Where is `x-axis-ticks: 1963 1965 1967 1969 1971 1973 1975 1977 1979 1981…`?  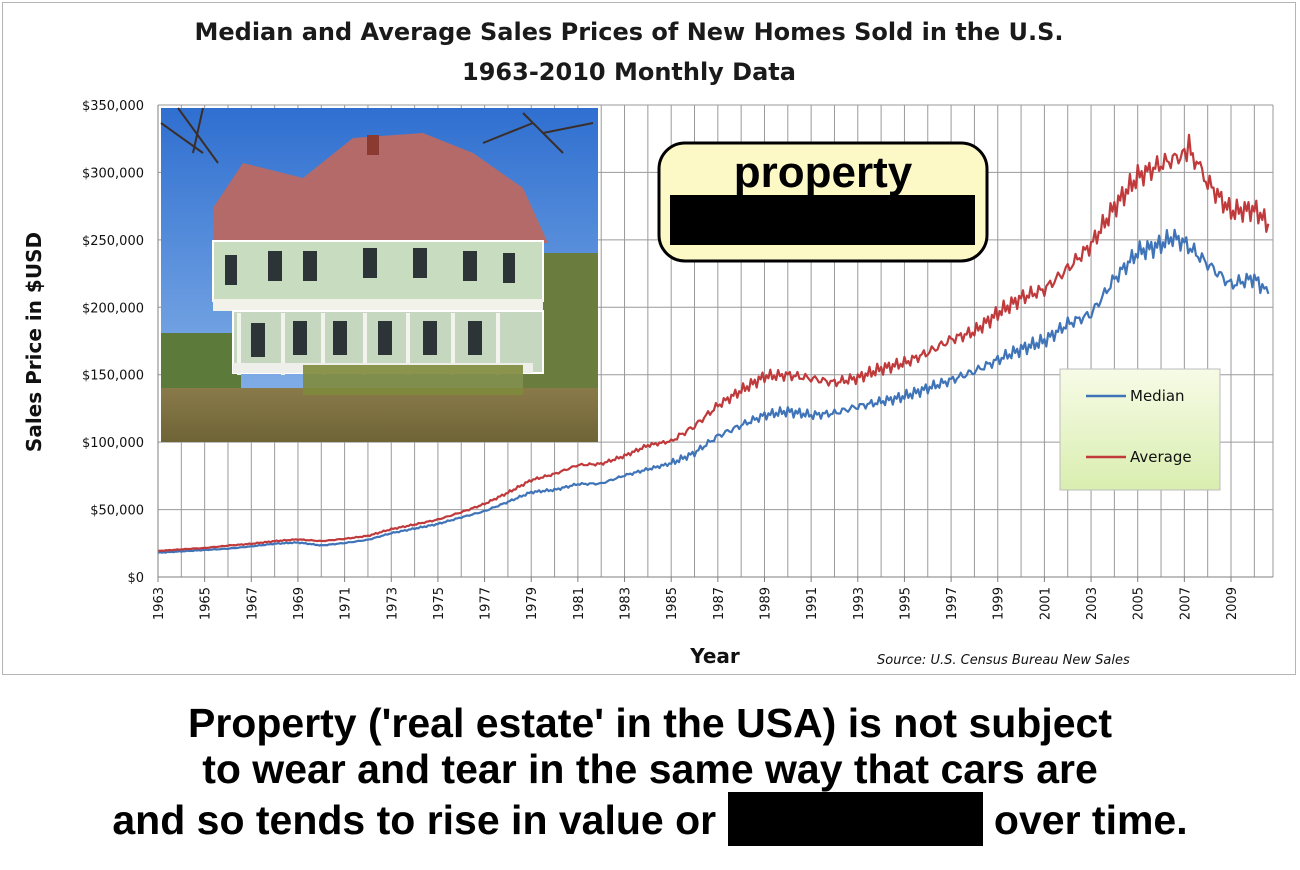 x-axis-ticks: 1963 1965 1967 1969 1971 1973 1975 1977 1979 1981… is located at coordinates (696, 598).